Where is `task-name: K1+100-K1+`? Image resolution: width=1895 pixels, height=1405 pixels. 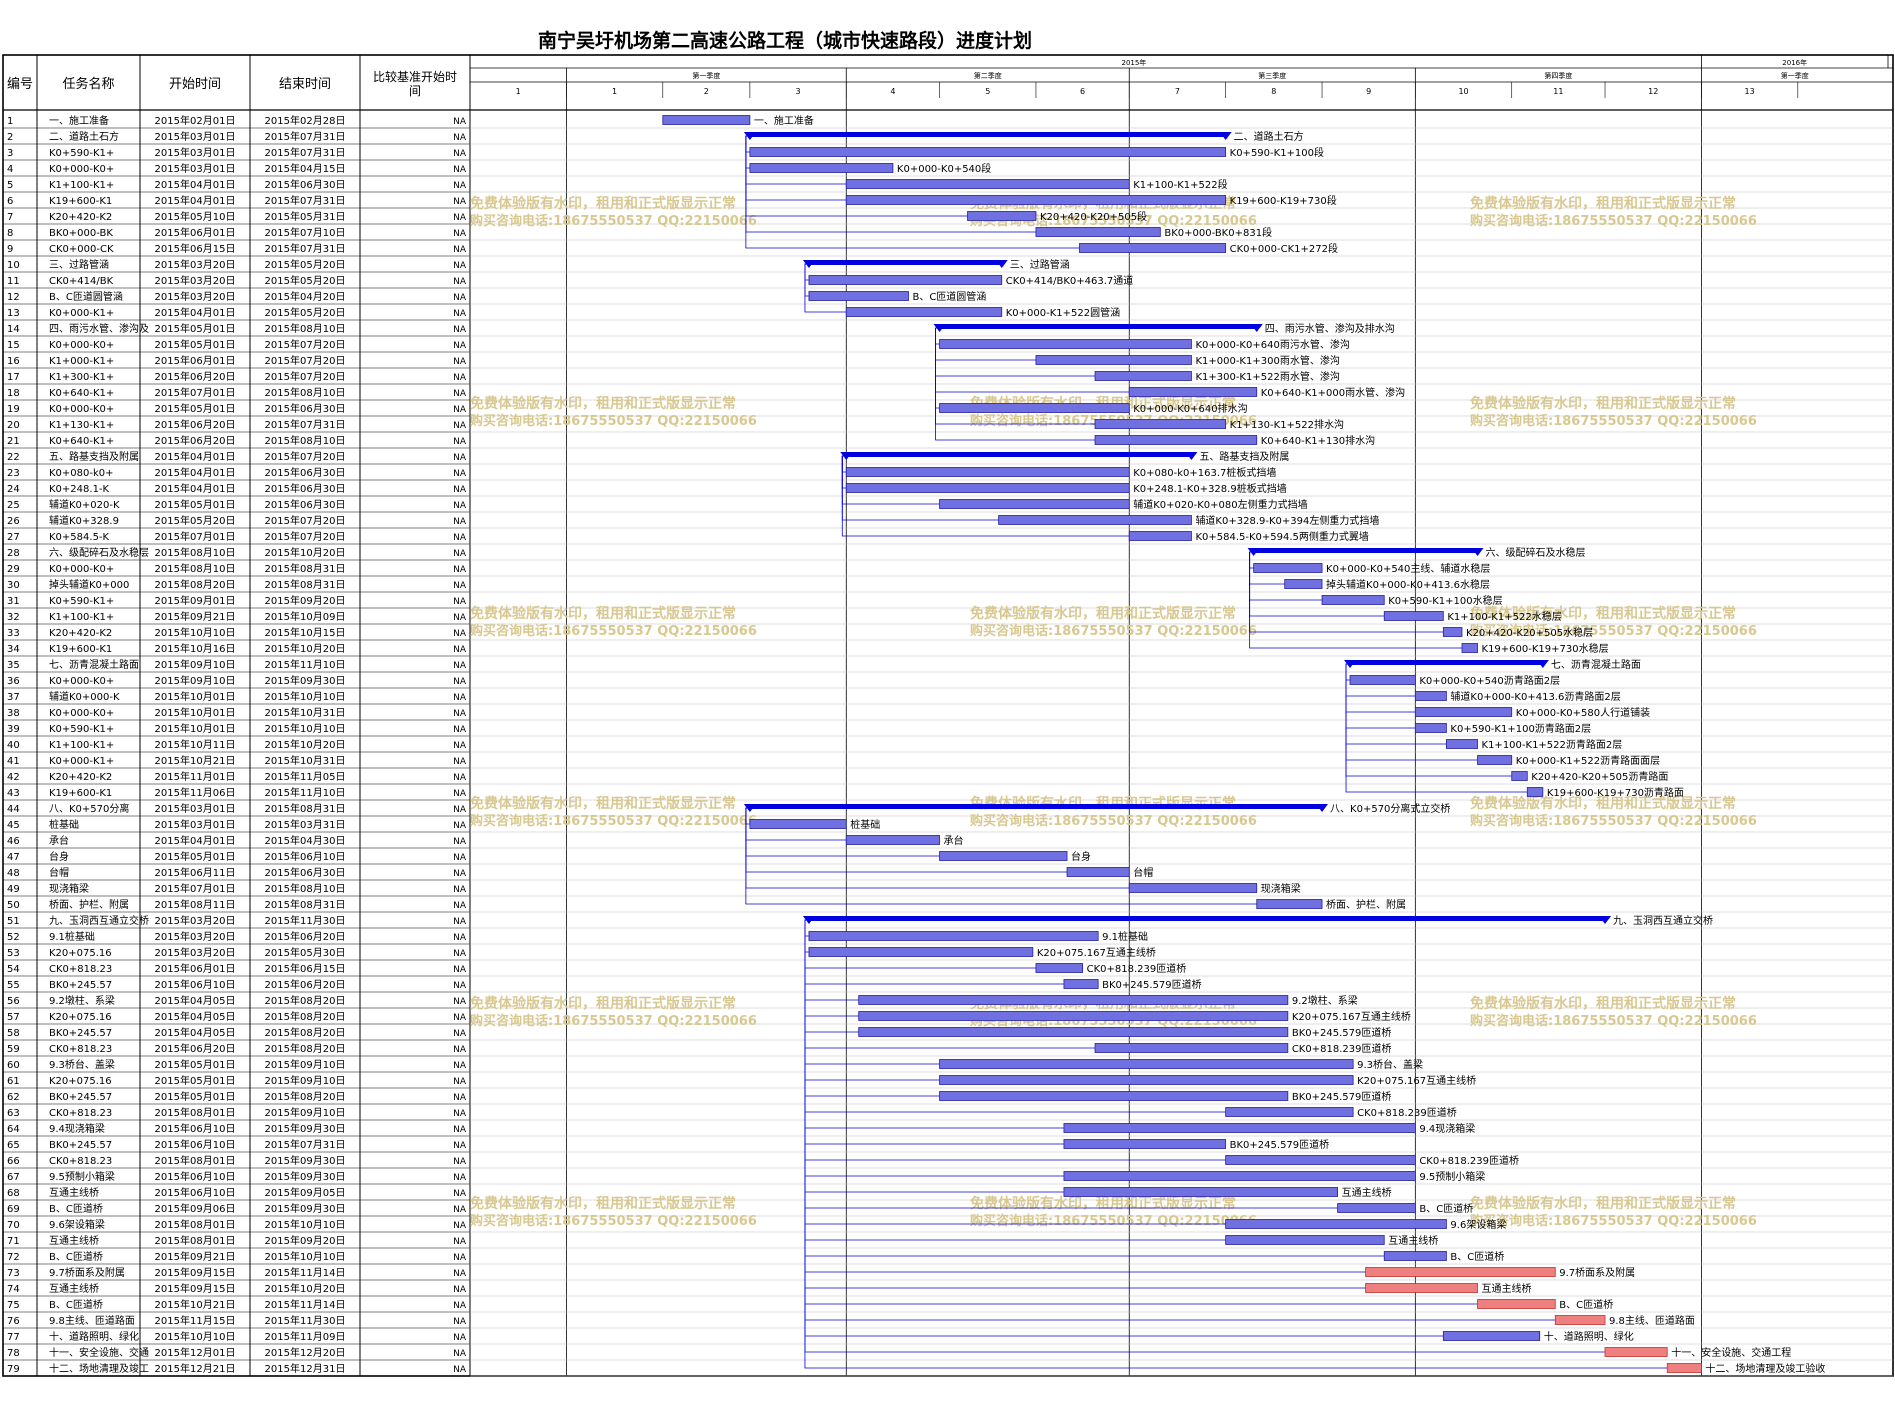
task-name: K1+100-K1+ is located at coordinates (81, 185).